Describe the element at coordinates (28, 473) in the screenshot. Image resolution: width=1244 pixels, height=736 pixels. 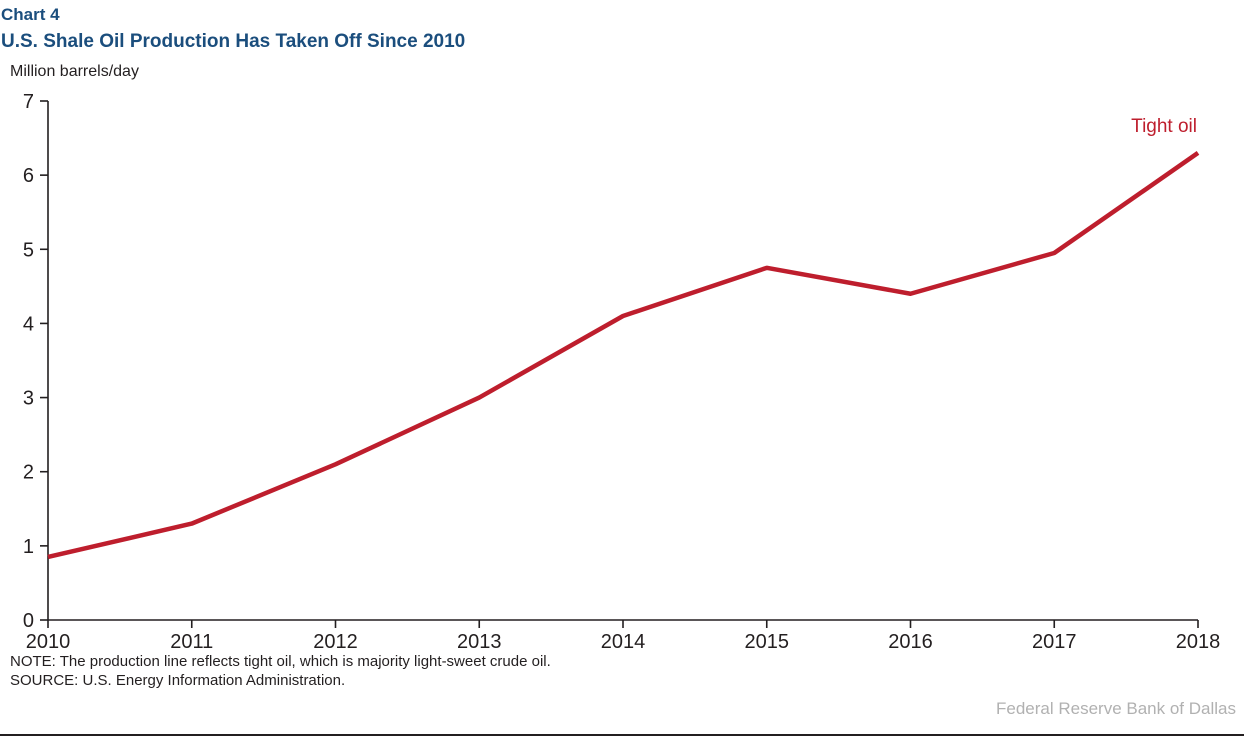
I see `y-tick-label: 2` at that location.